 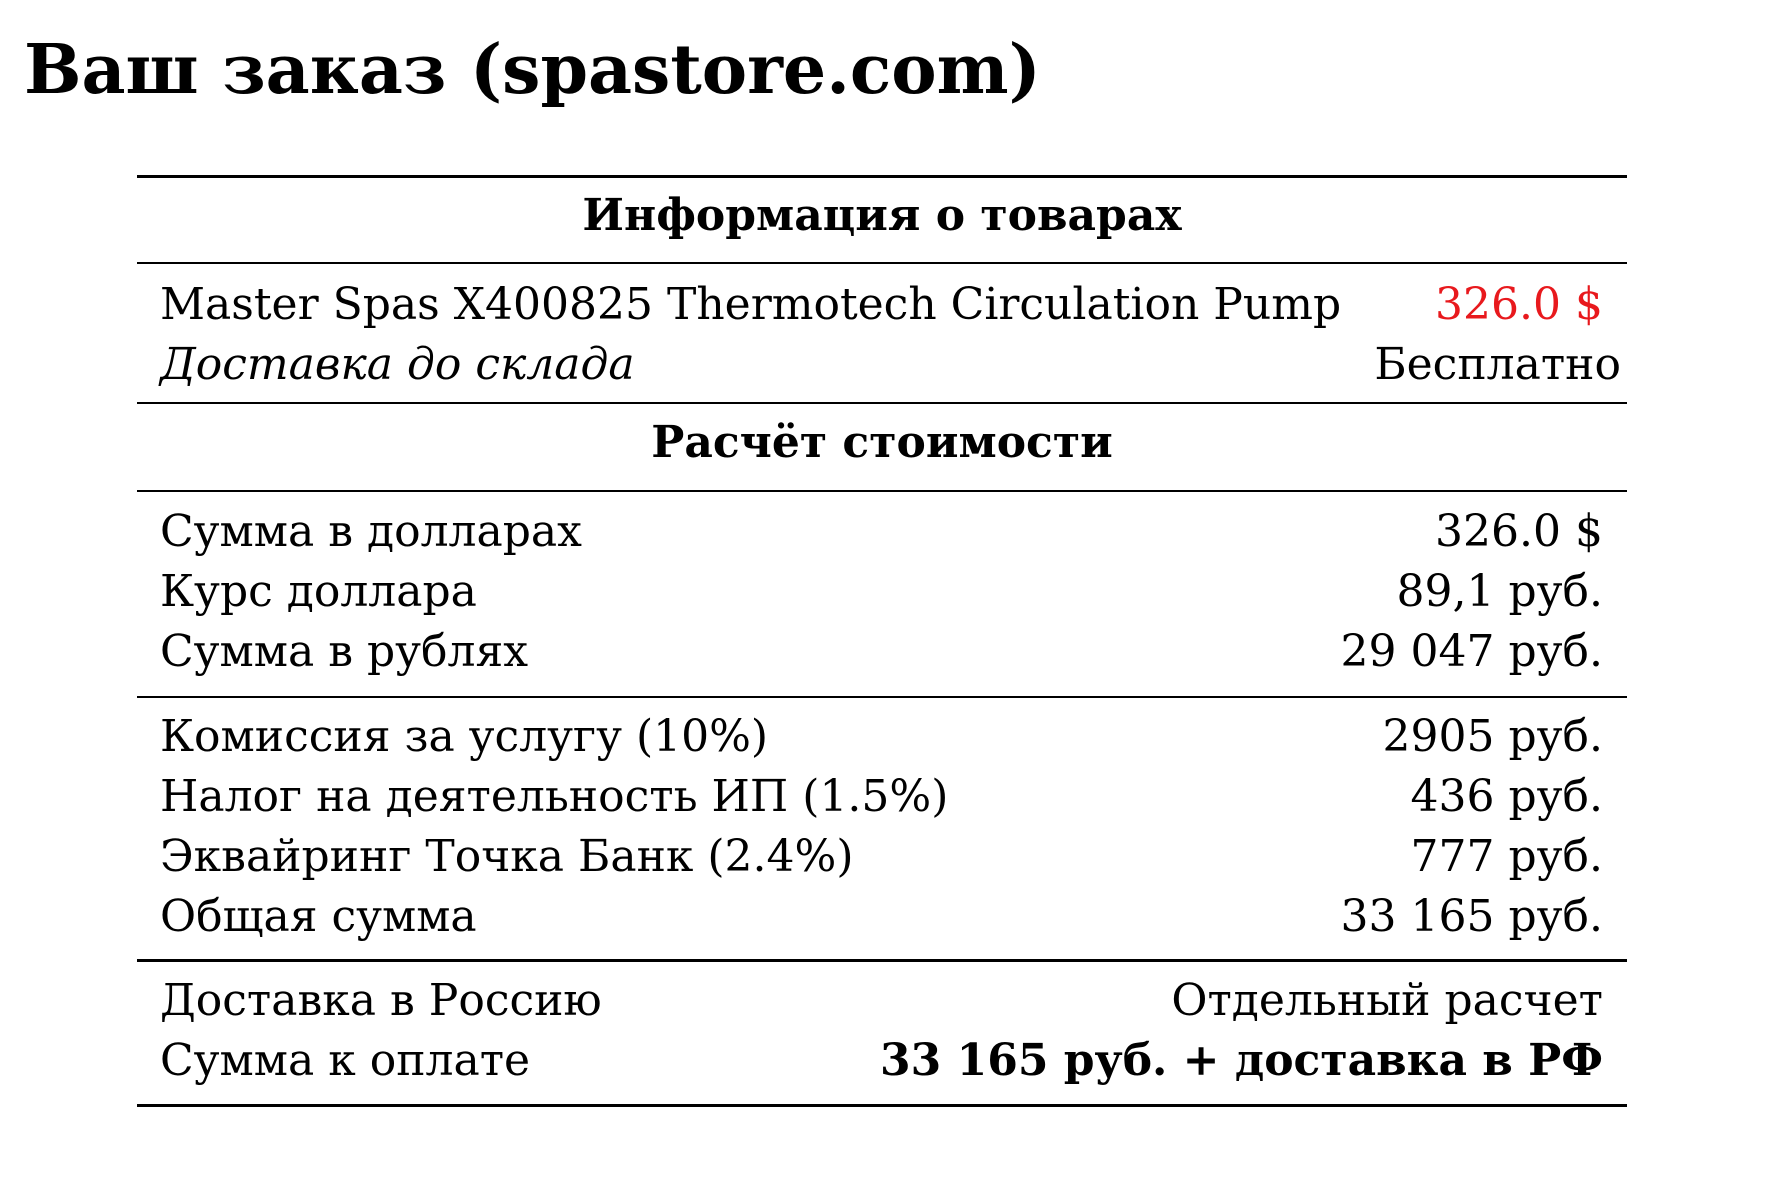 What do you see at coordinates (881, 857) in the screenshot?
I see `fee-row-acquiring: Эквайринг Точка Банк (2.4%) 777 руб.` at bounding box center [881, 857].